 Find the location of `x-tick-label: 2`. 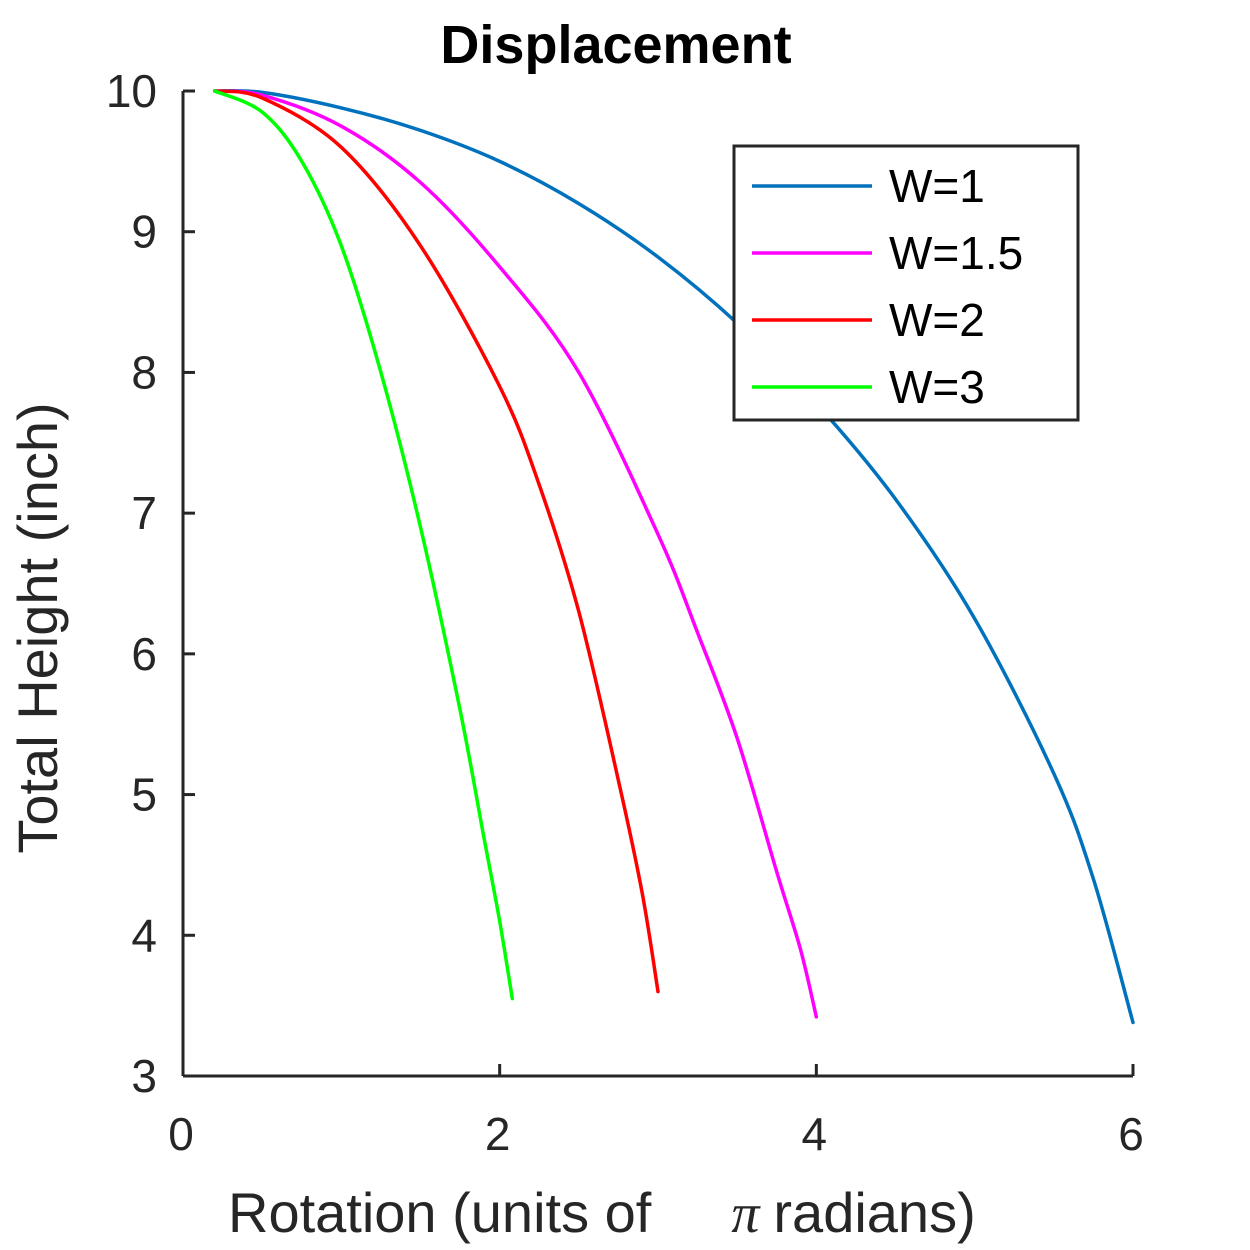

x-tick-label: 2 is located at coordinates (498, 1134).